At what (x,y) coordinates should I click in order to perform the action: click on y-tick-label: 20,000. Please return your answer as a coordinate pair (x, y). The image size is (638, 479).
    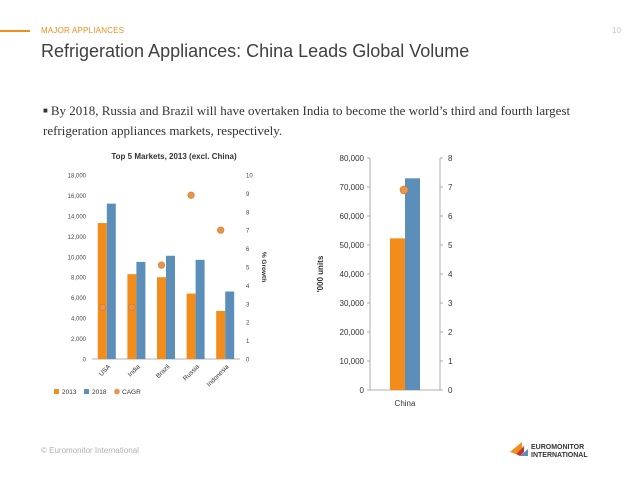
    Looking at the image, I should click on (352, 332).